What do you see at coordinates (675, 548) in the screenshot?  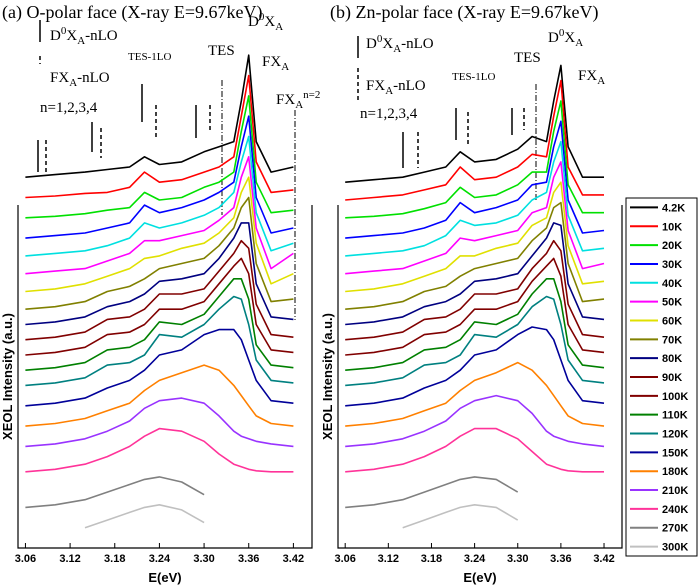 I see `legend-label: 300K` at bounding box center [675, 548].